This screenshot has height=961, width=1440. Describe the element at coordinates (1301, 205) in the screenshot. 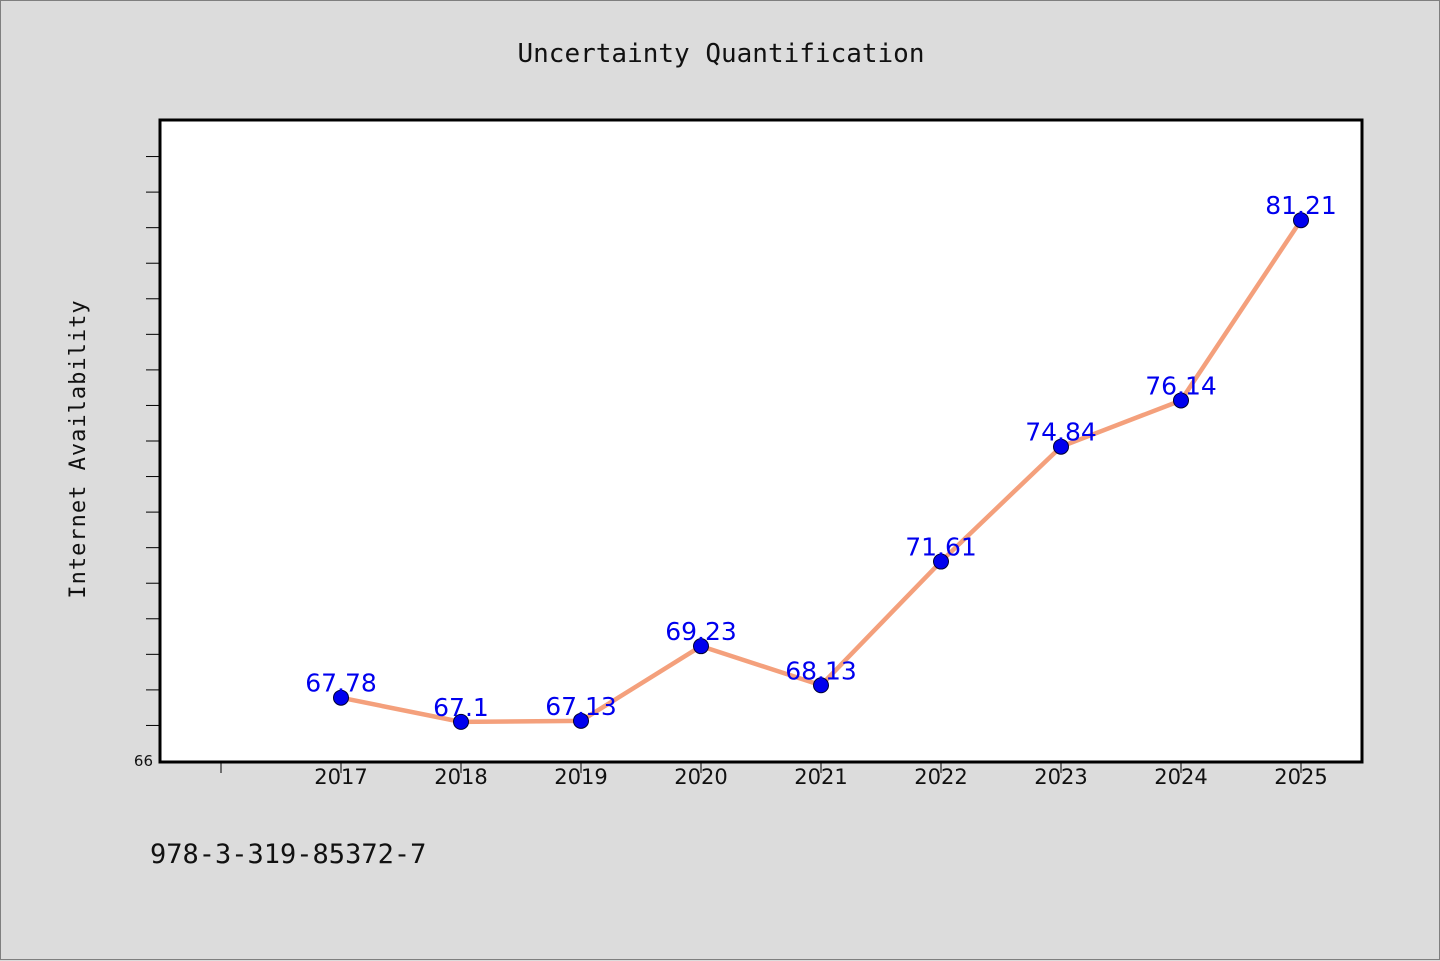

I see `data-label: 81.21` at that location.